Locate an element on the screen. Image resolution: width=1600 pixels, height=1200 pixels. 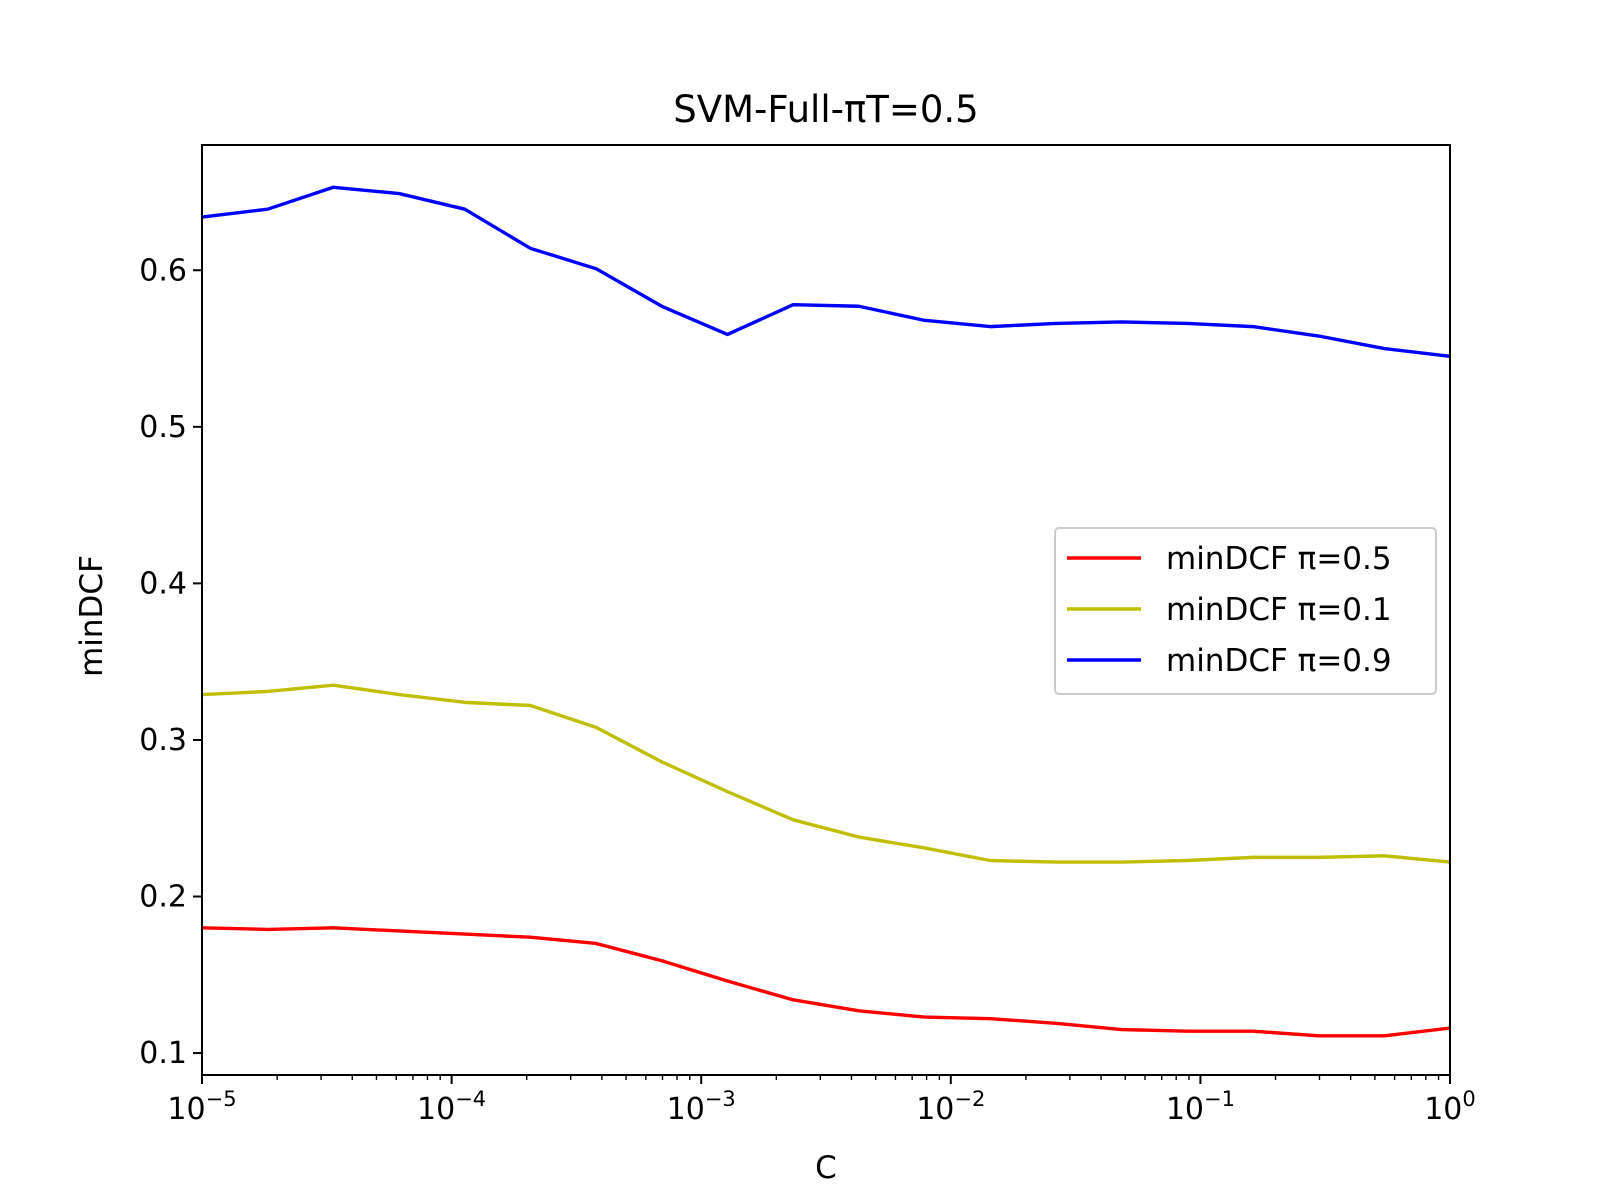
legend-label-3: minDCF π=0.9 is located at coordinates (1279, 661).